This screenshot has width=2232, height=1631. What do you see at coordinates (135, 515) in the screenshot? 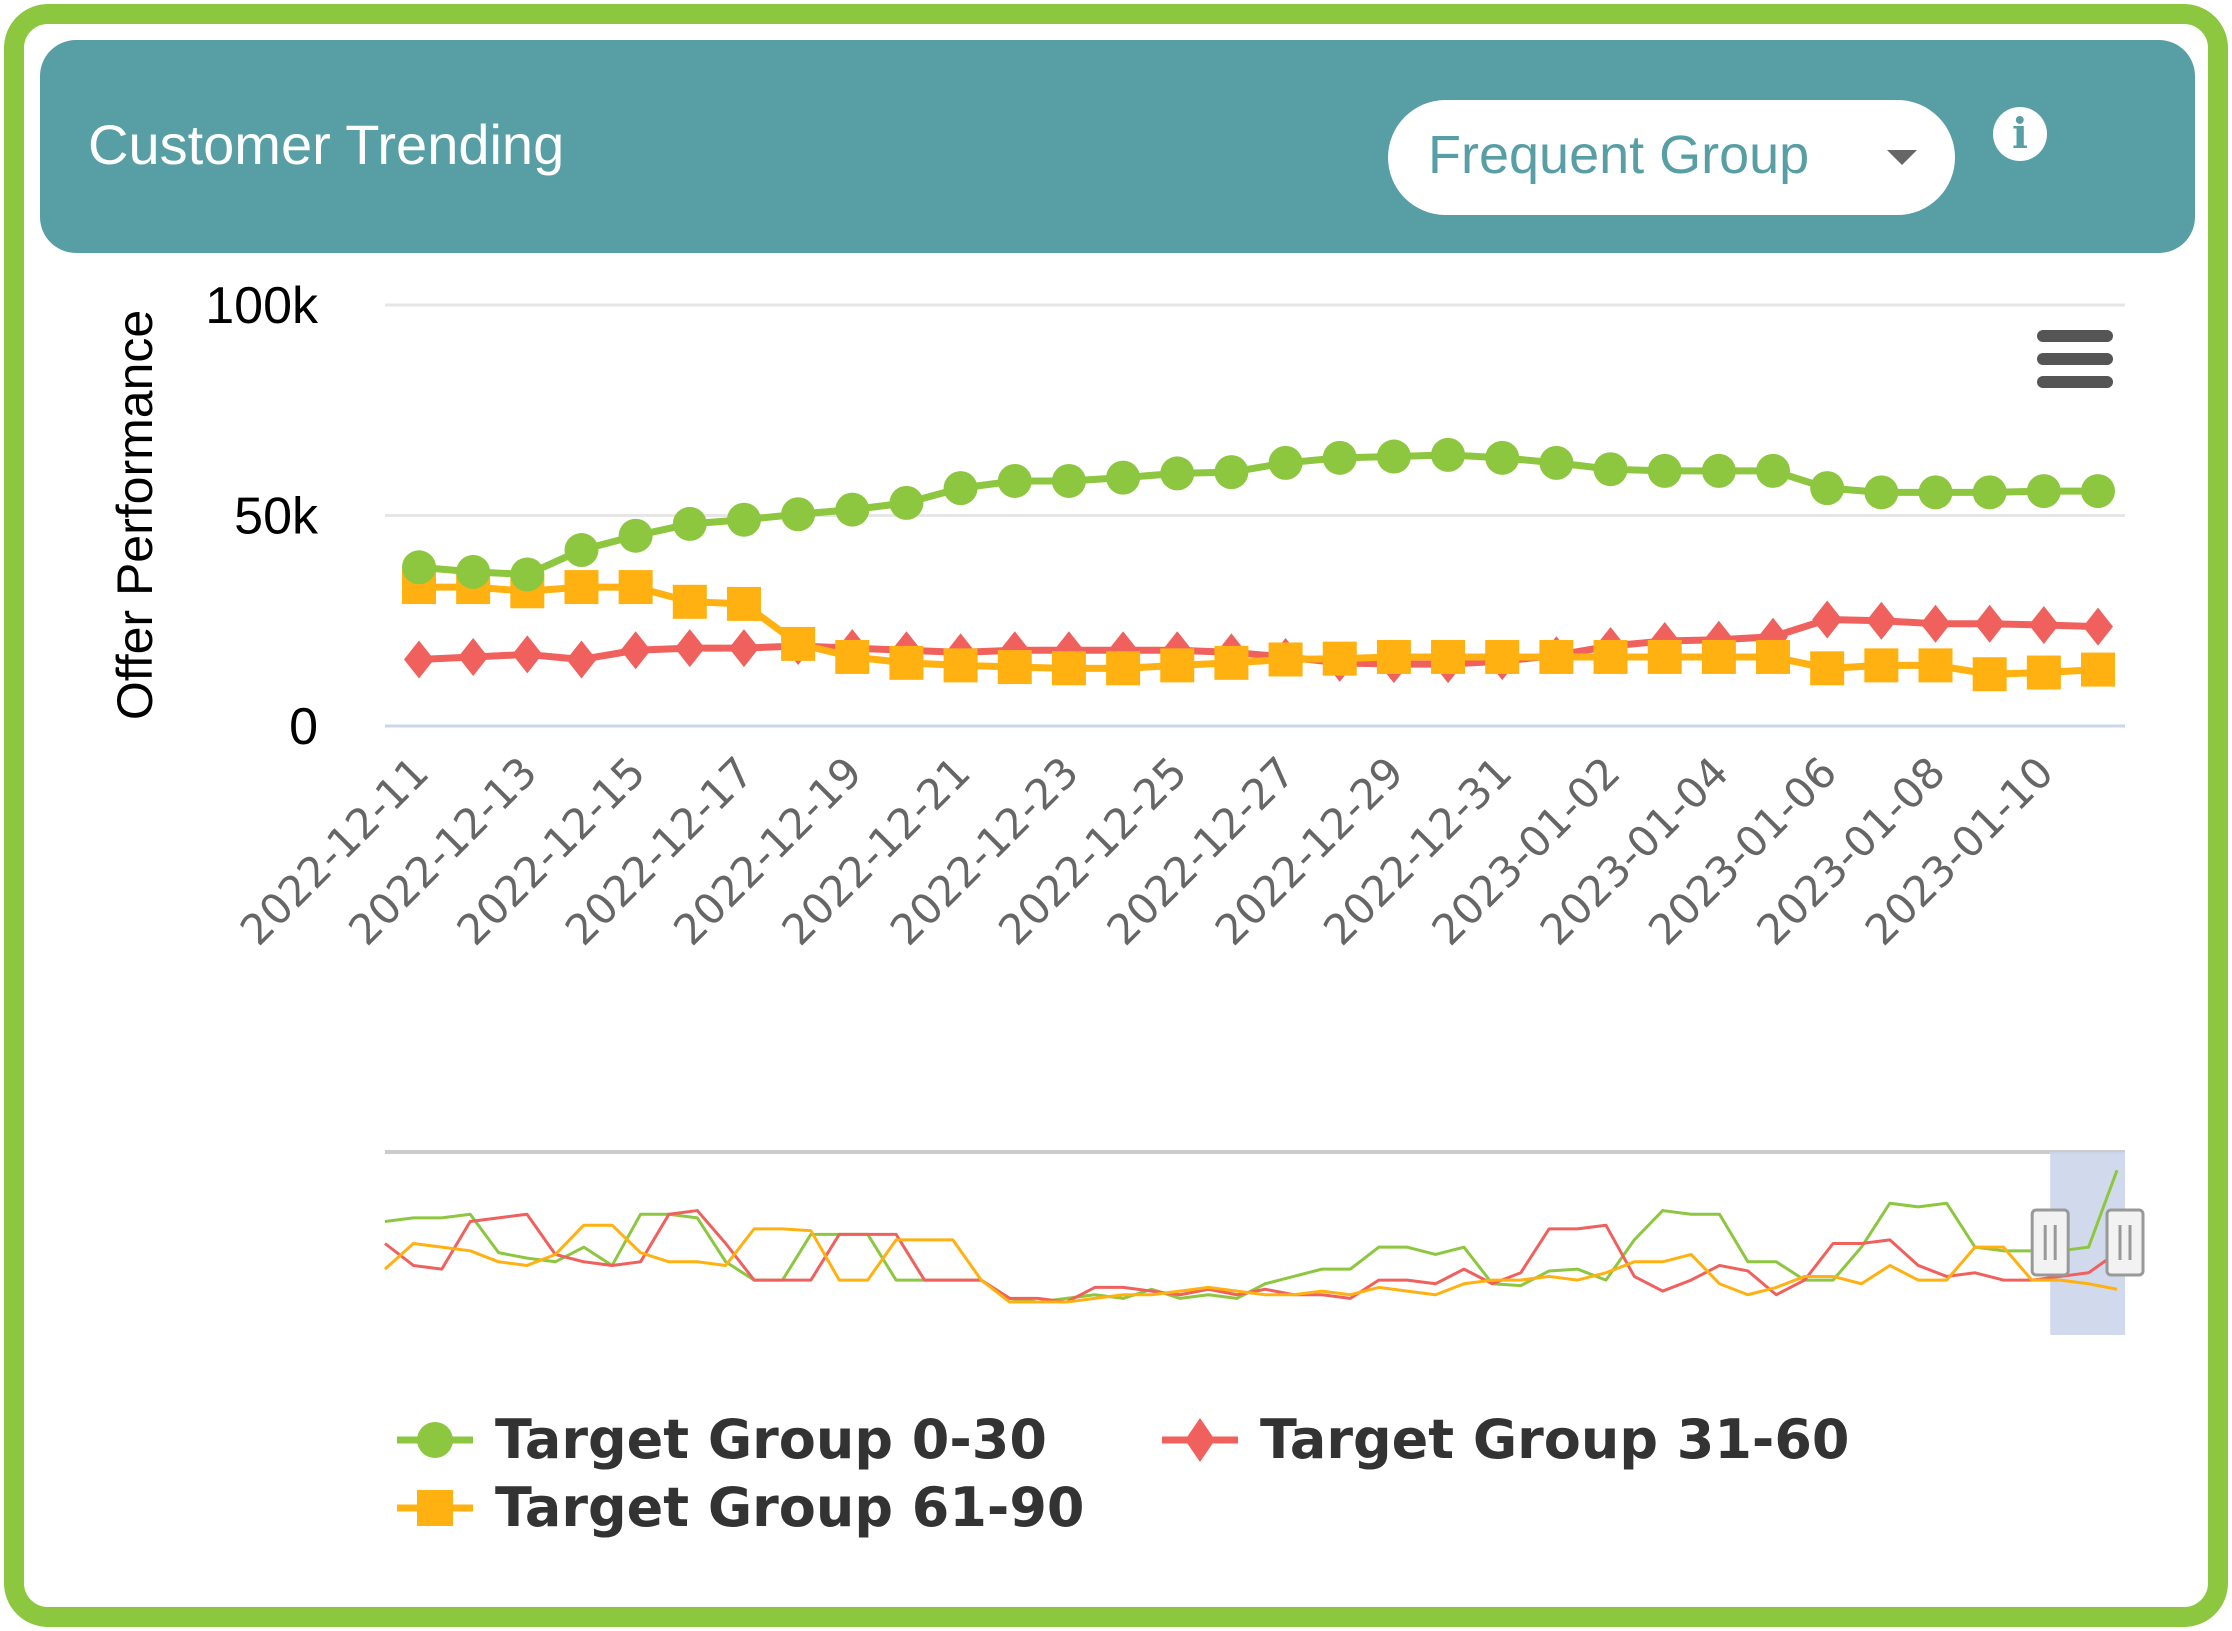
I see `y-axis-title: Offer Performance` at bounding box center [135, 515].